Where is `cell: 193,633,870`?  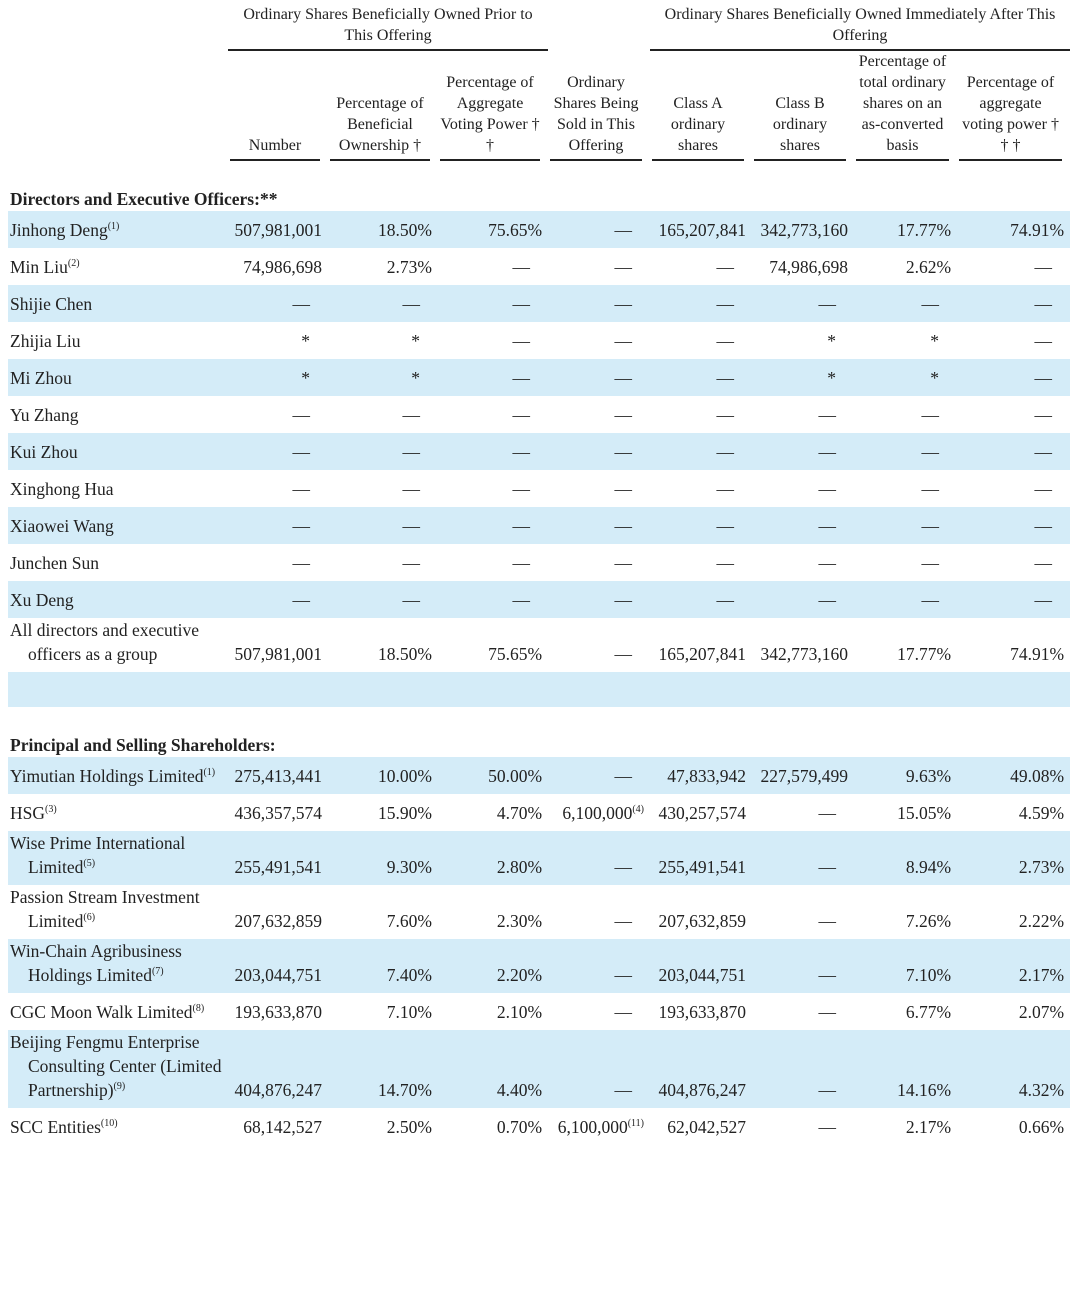 cell: 193,633,870 is located at coordinates (278, 1011).